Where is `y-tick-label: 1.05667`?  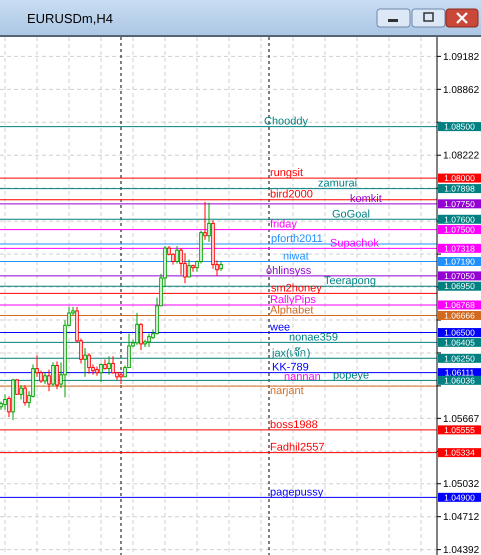
y-tick-label: 1.05667 is located at coordinates (461, 419).